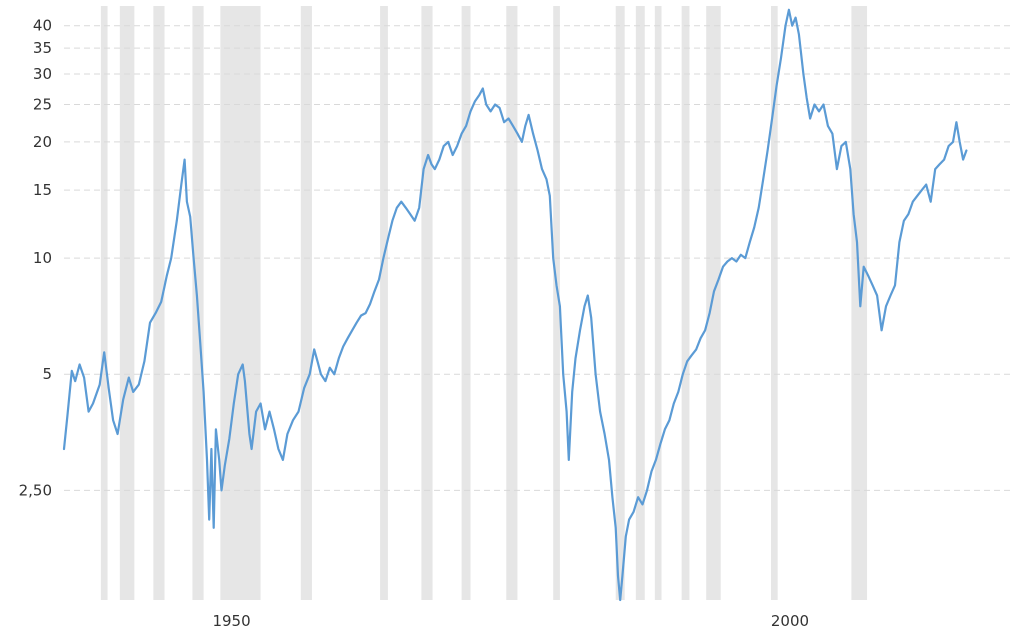  I want to click on y-tick-label: 15, so click(42, 190).